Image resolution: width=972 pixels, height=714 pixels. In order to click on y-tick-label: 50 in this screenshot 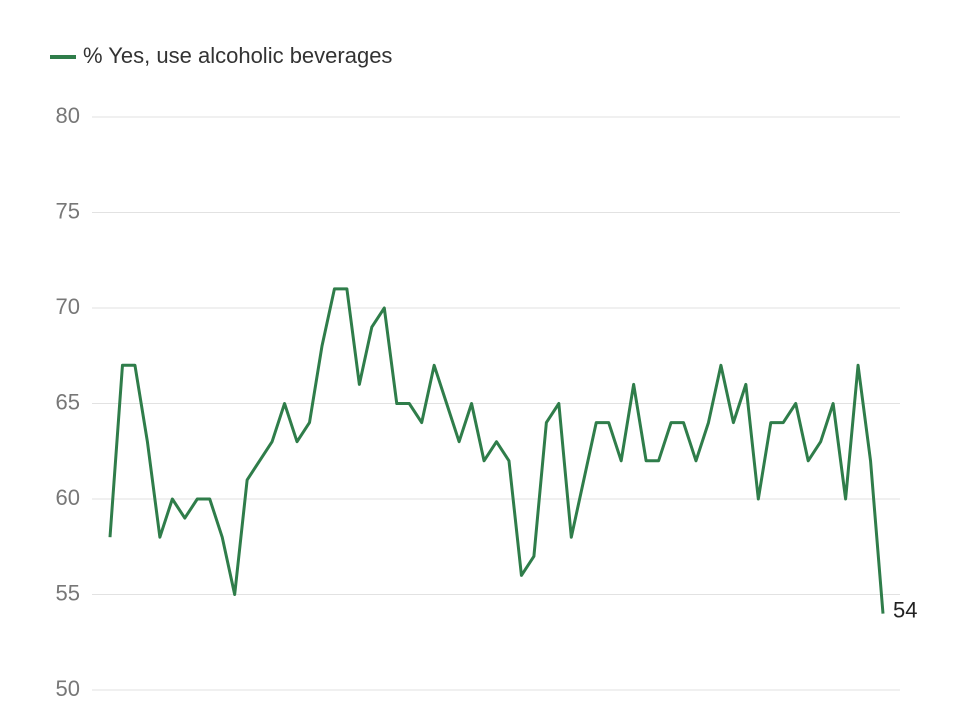, I will do `click(68, 688)`.